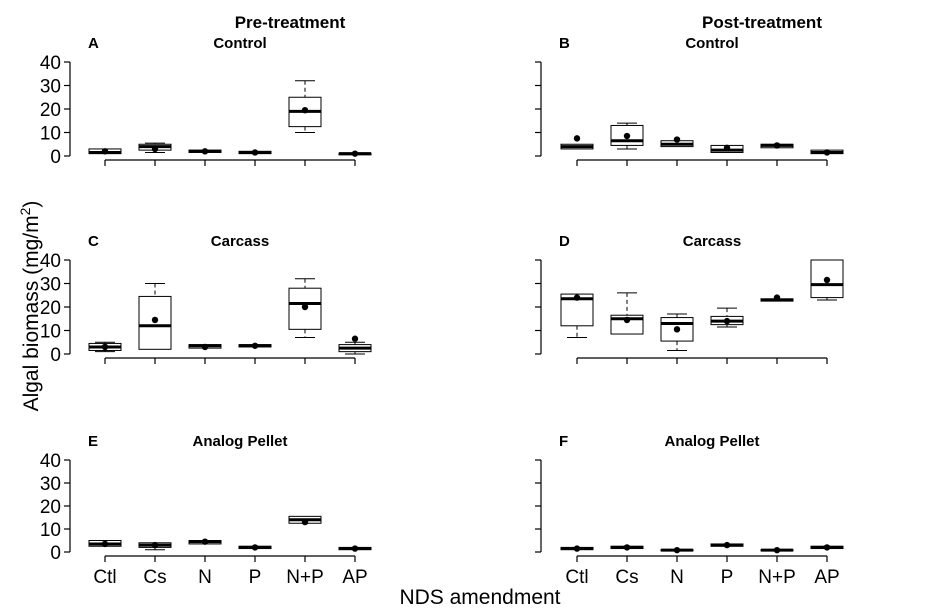 The image size is (945, 611). Describe the element at coordinates (762, 22) in the screenshot. I see `column-title-post-treatment: Post-treatment` at that location.